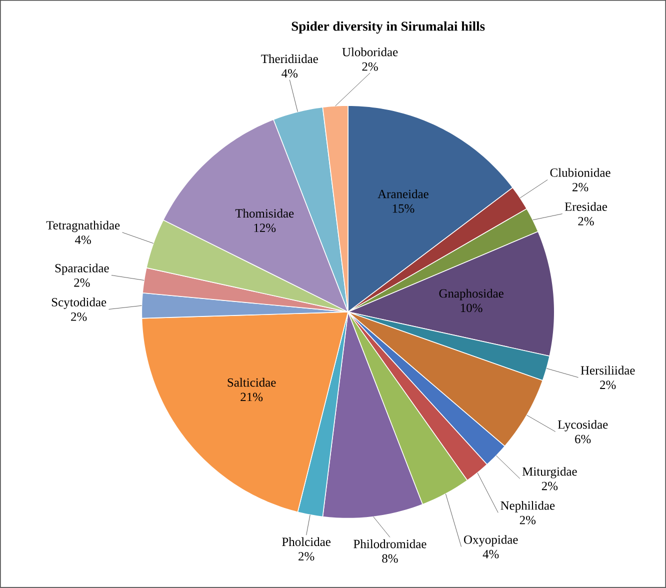 The image size is (666, 588). What do you see at coordinates (607, 370) in the screenshot?
I see `slice-label: Hersiliidae` at bounding box center [607, 370].